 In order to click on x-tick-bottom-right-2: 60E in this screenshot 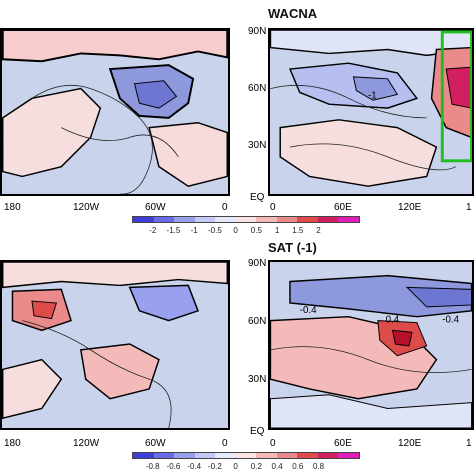, I will do `click(343, 443)`.